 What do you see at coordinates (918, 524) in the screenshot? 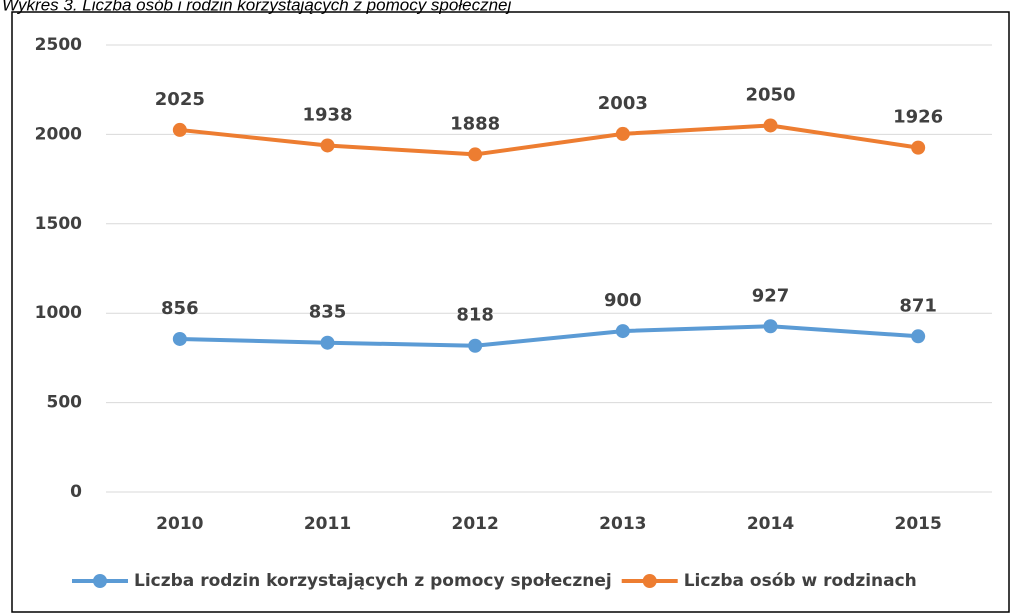
I see `x-tick-label: 2015` at bounding box center [918, 524].